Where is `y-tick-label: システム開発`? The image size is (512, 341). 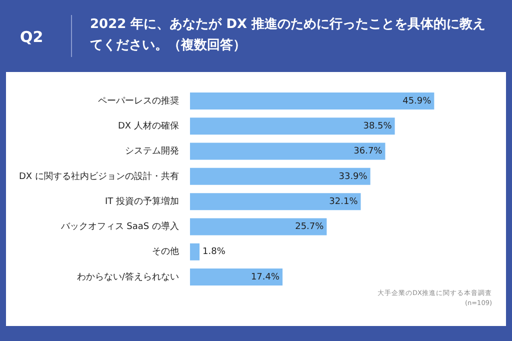 y-tick-label: システム開発 is located at coordinates (151, 151).